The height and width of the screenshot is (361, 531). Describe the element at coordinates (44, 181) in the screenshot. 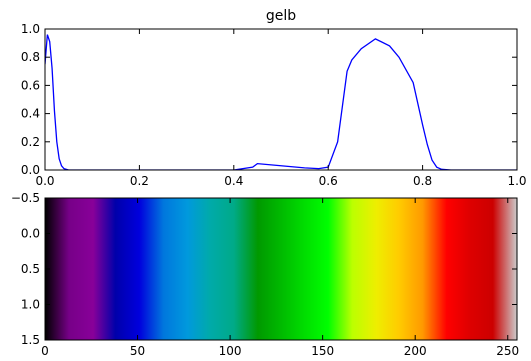

I see `x-tick-label: 0.0` at that location.